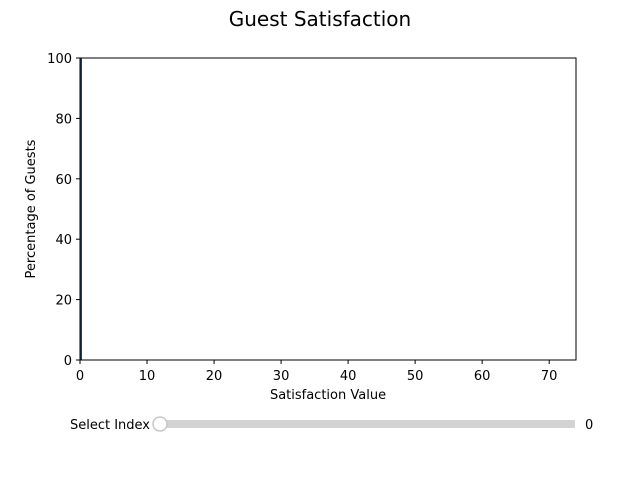 Image resolution: width=640 pixels, height=480 pixels. I want to click on x-tick-label: 40, so click(348, 376).